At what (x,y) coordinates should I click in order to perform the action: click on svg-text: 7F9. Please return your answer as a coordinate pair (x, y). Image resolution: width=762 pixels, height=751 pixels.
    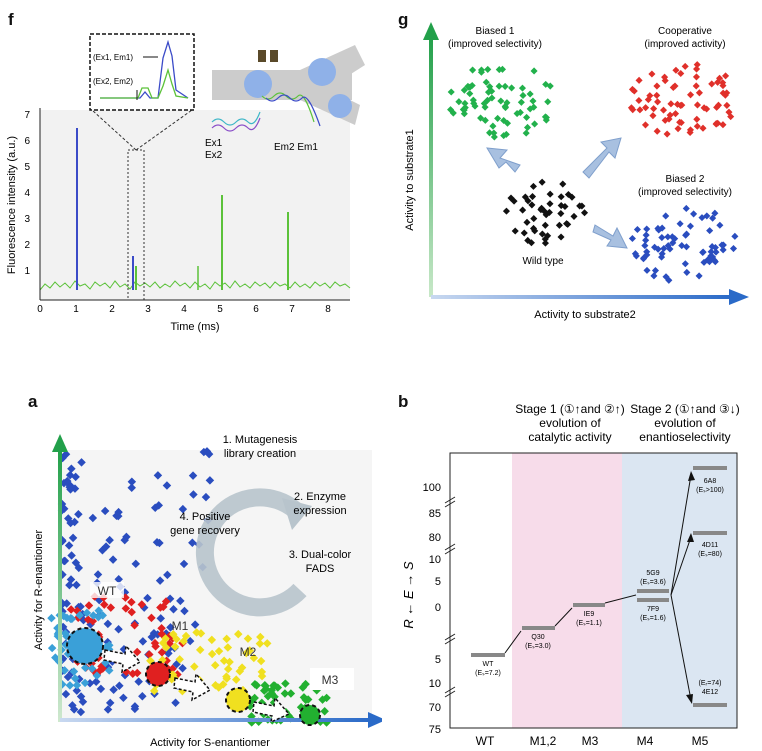
    Looking at the image, I should click on (653, 609).